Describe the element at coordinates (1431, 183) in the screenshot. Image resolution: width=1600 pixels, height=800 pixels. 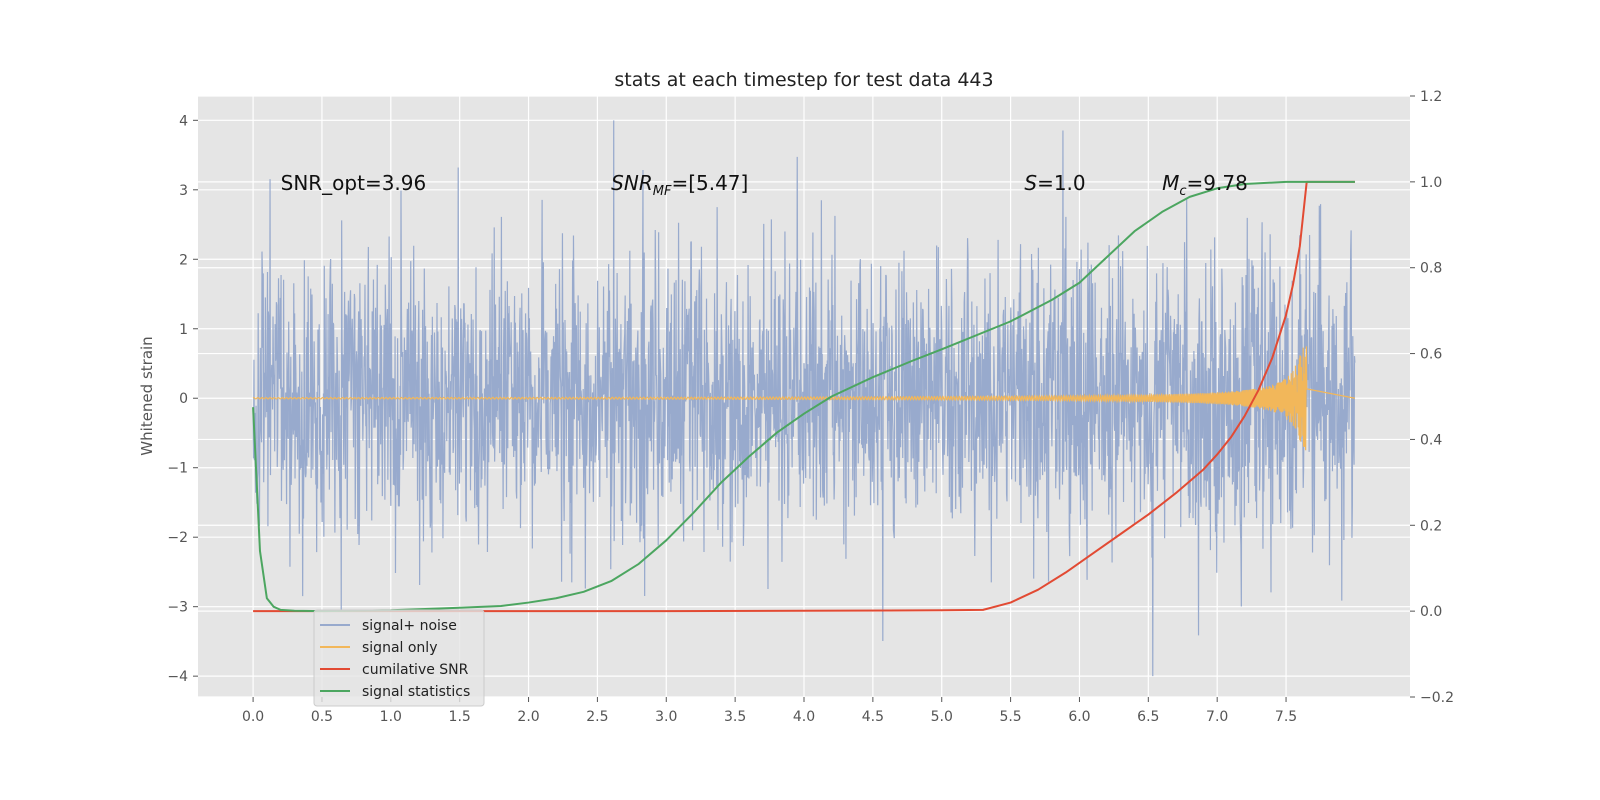
I see `y2-tick-label: 1.0` at that location.